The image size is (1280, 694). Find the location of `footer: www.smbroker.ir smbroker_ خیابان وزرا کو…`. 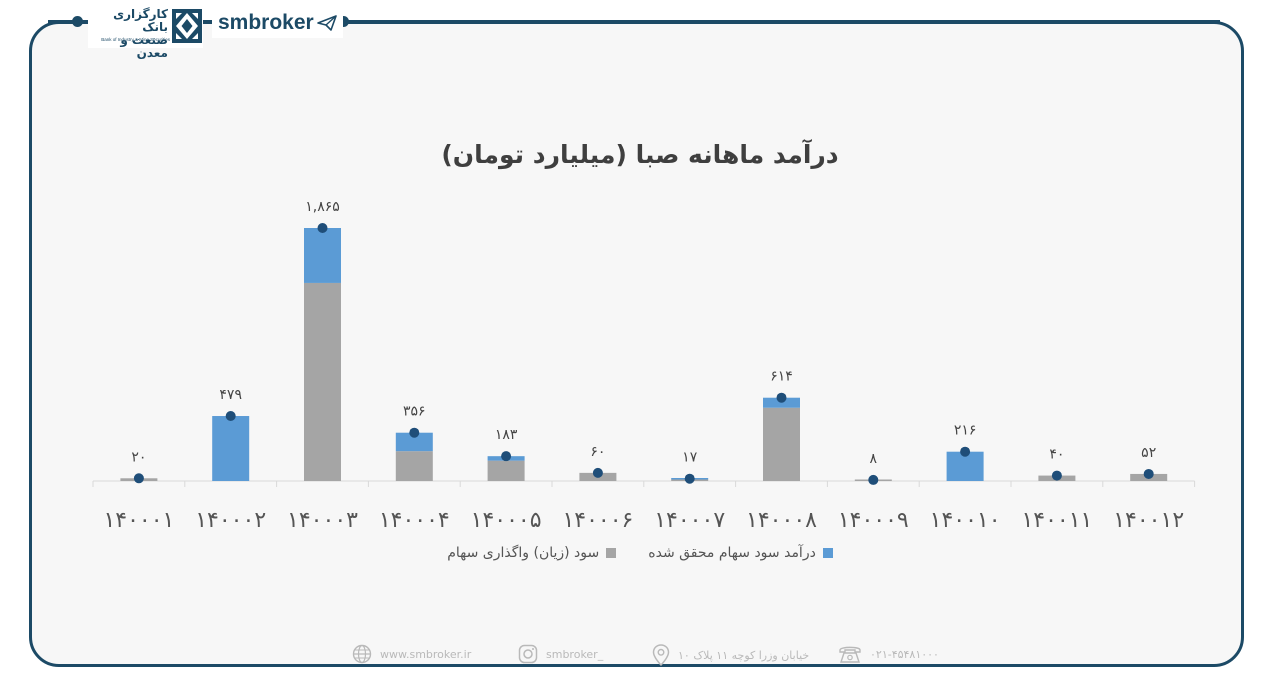

footer: www.smbroker.ir smbroker_ خیابان وزرا کو… is located at coordinates (640, 654).